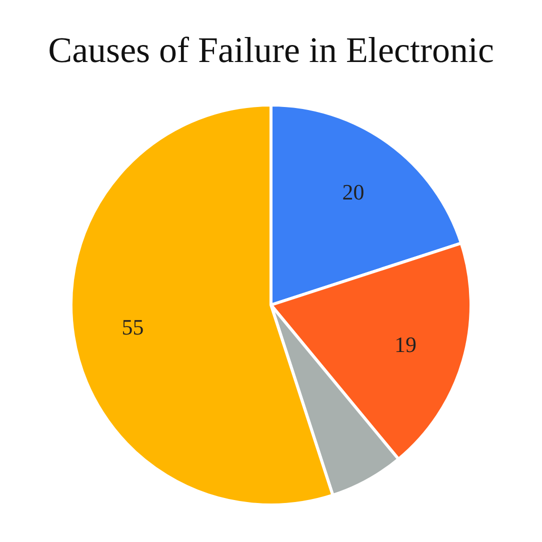 The image size is (542, 542). I want to click on data-label: 55, so click(133, 327).